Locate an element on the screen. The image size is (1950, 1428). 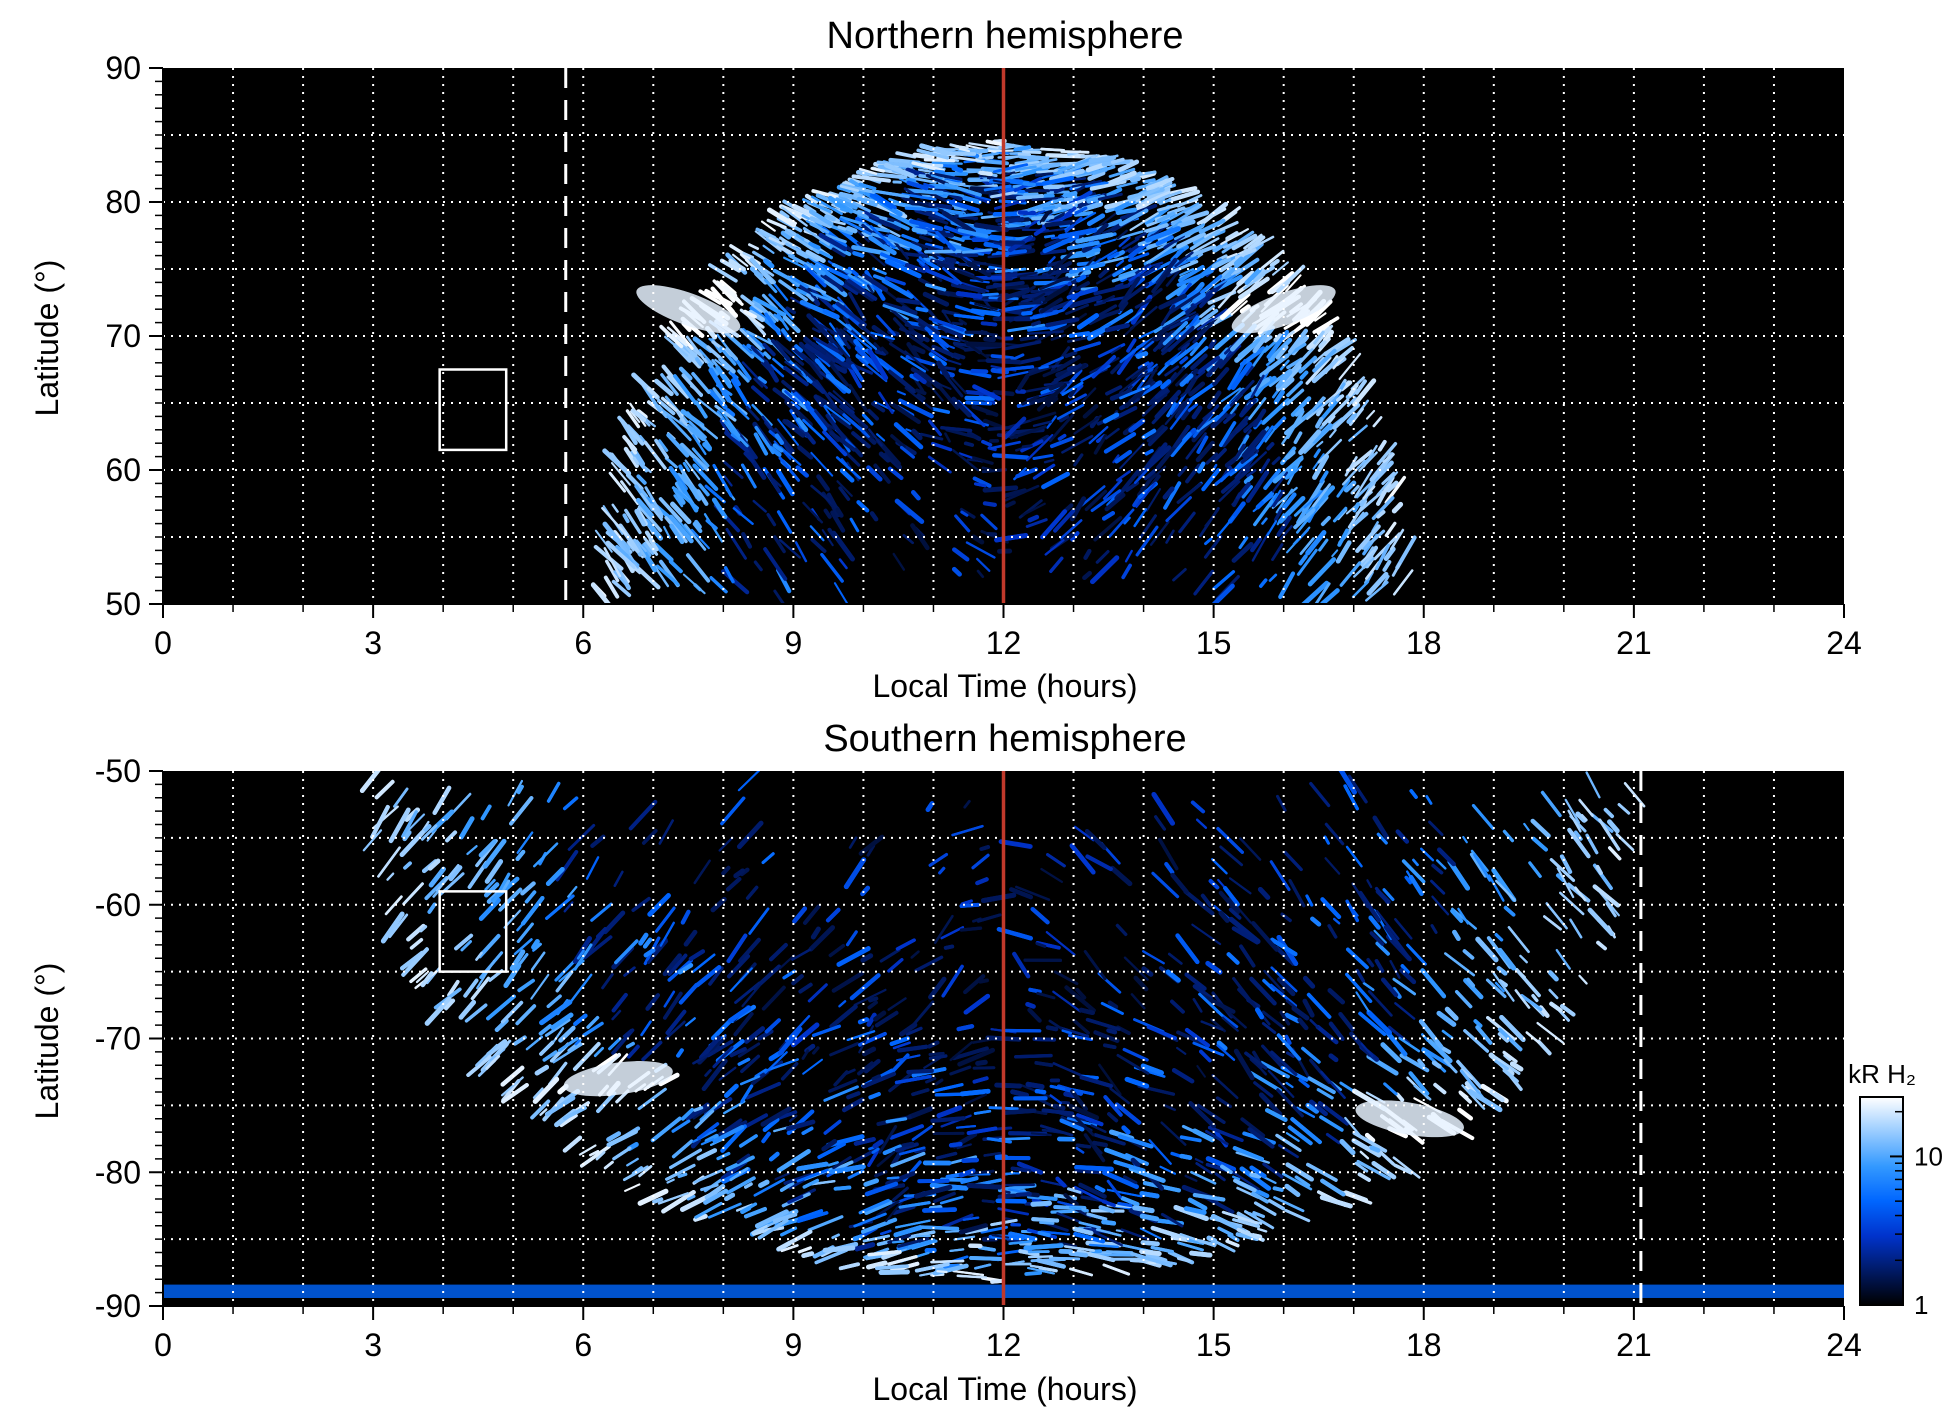
y-tick-label: 70 is located at coordinates (123, 336).